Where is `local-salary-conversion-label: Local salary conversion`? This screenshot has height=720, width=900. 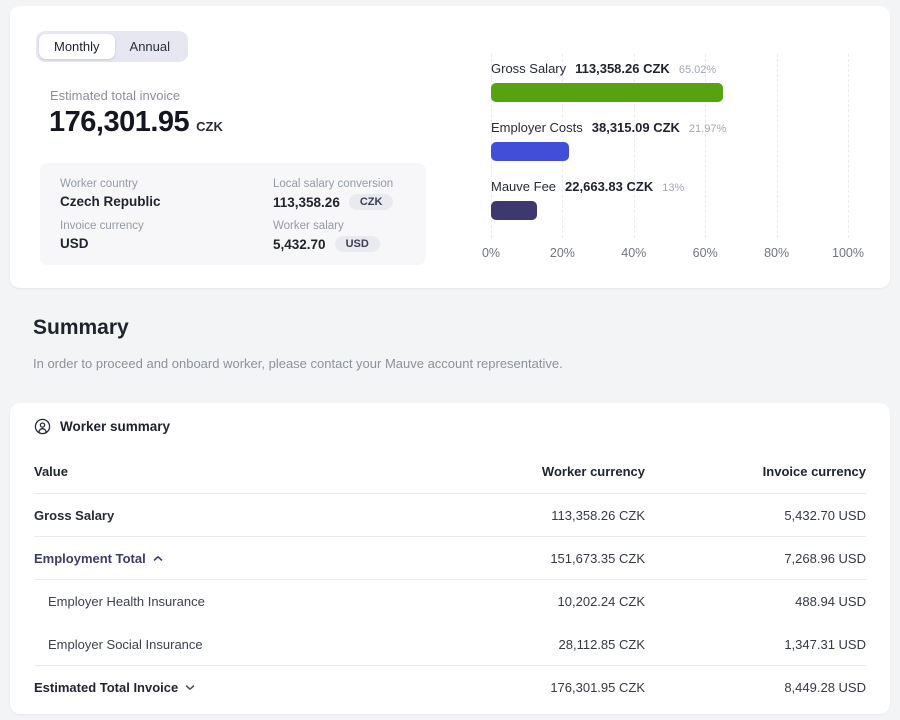
local-salary-conversion-label: Local salary conversion is located at coordinates (333, 184).